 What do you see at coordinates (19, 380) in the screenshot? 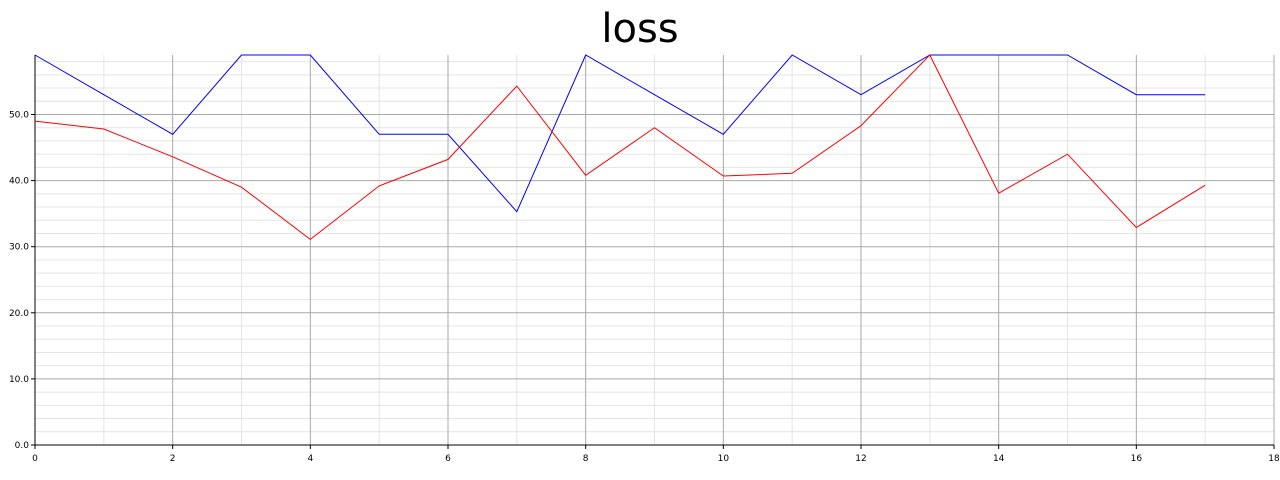
I see `y-tick-label: 10.0` at bounding box center [19, 380].